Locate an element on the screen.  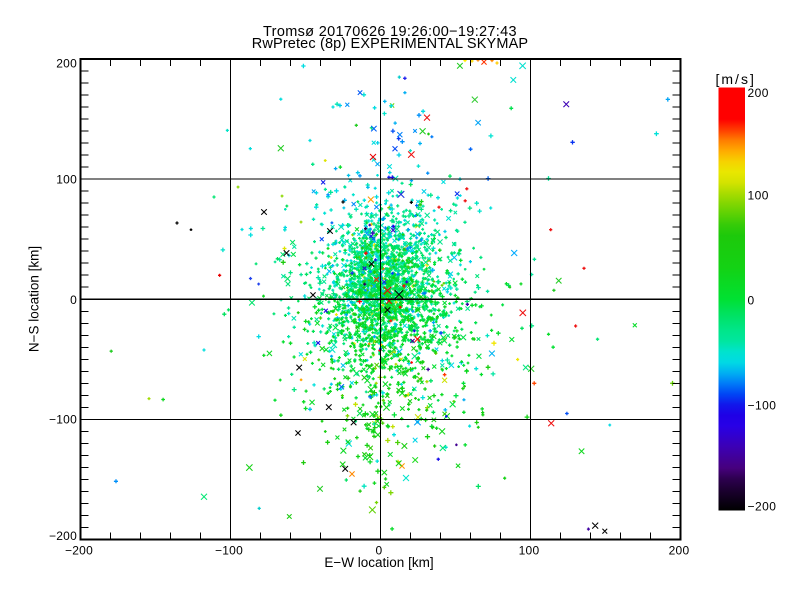
svg-text: N−S location [km] is located at coordinates (34, 299).